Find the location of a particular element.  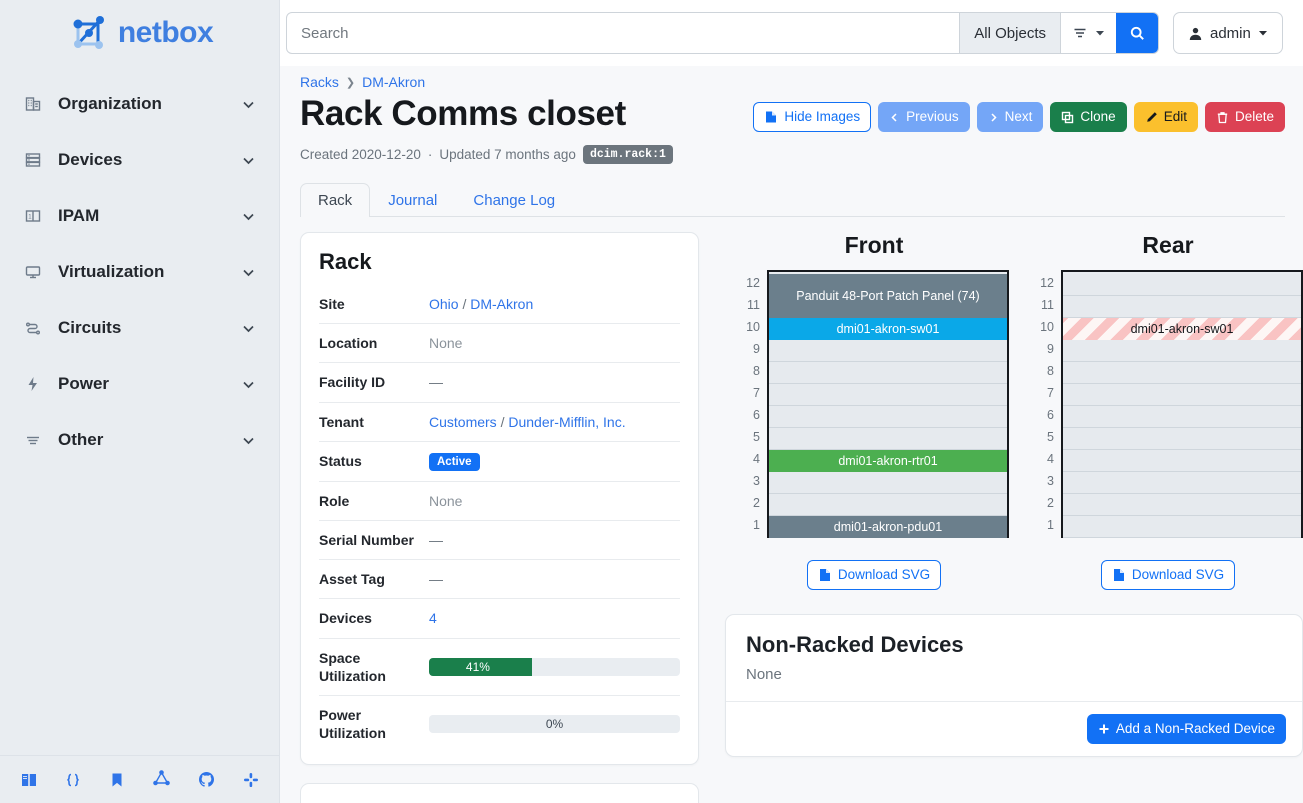

sidebar-item-other: Other is located at coordinates (139, 440).